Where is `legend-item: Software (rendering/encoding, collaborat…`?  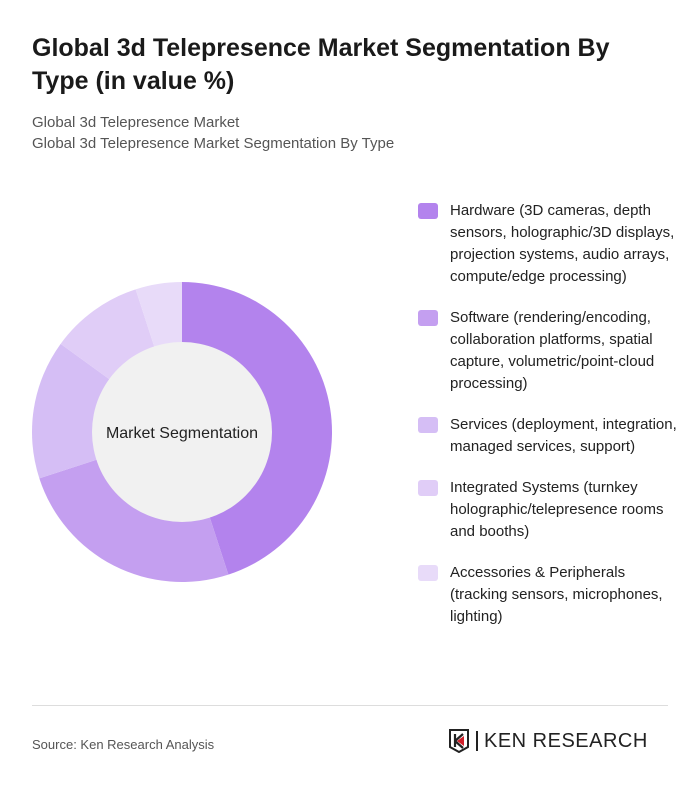
legend-item: Software (rendering/encoding, collaborat… is located at coordinates (548, 351).